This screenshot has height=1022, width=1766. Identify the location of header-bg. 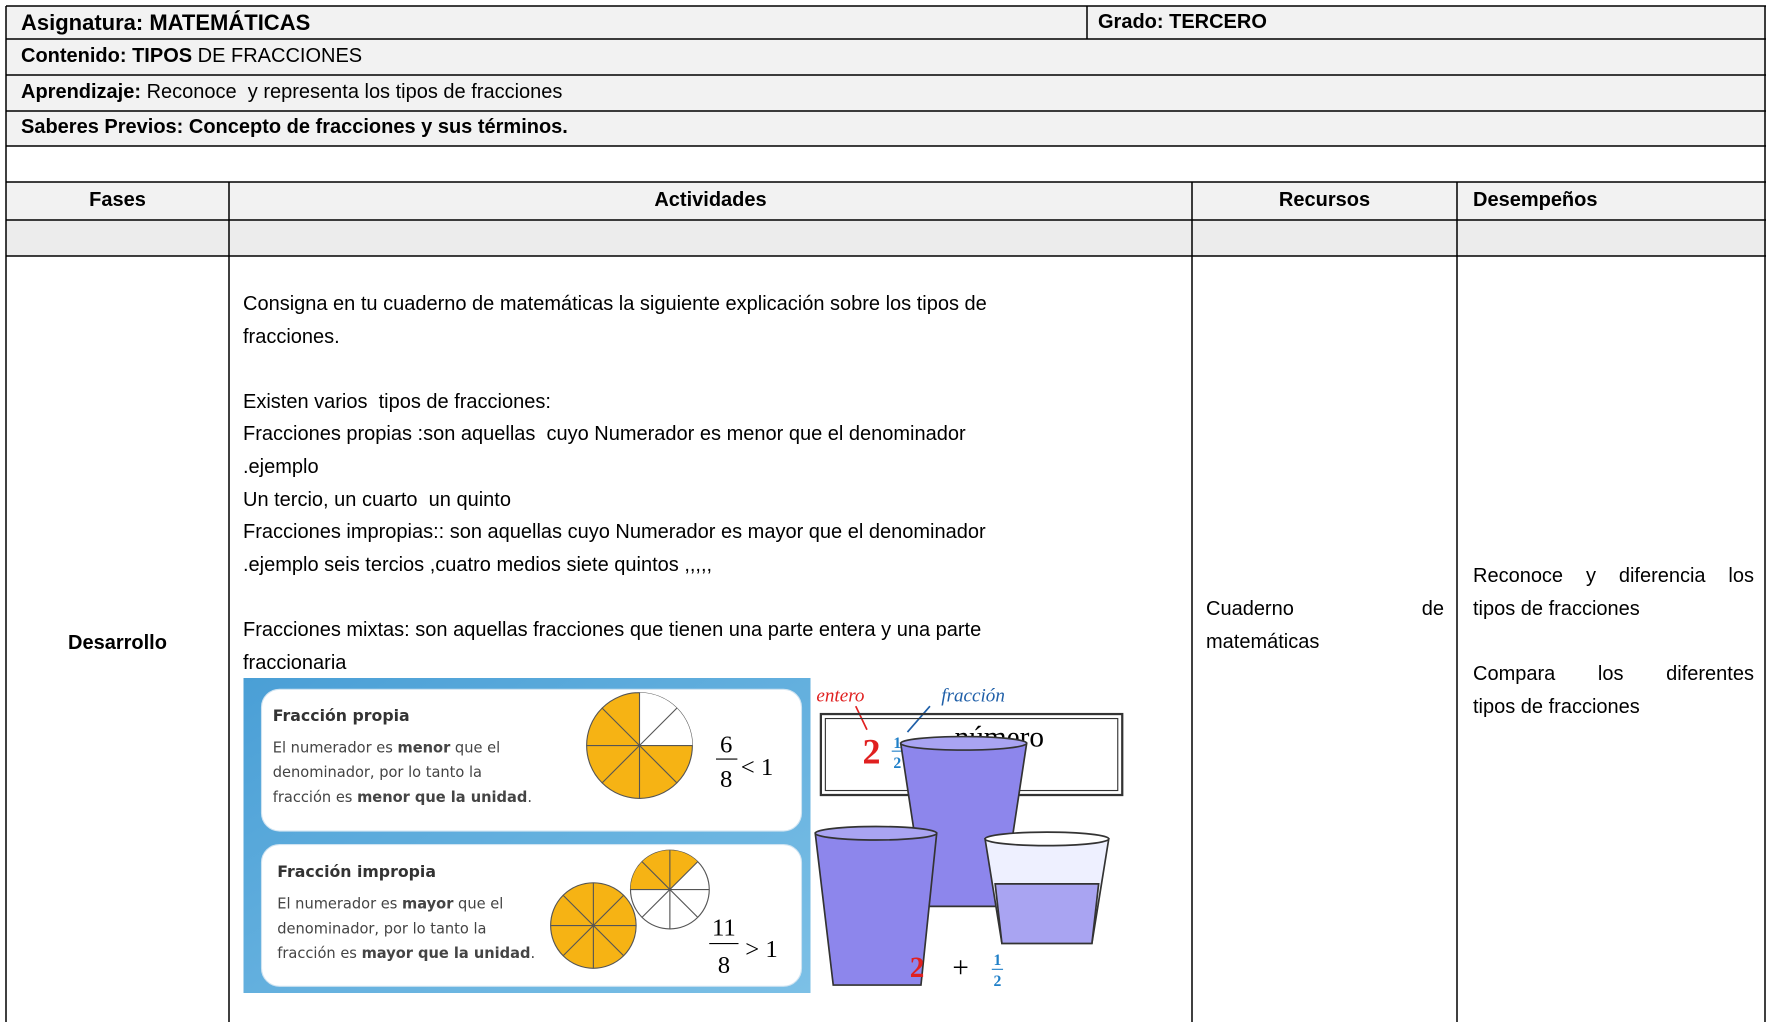
(886, 76).